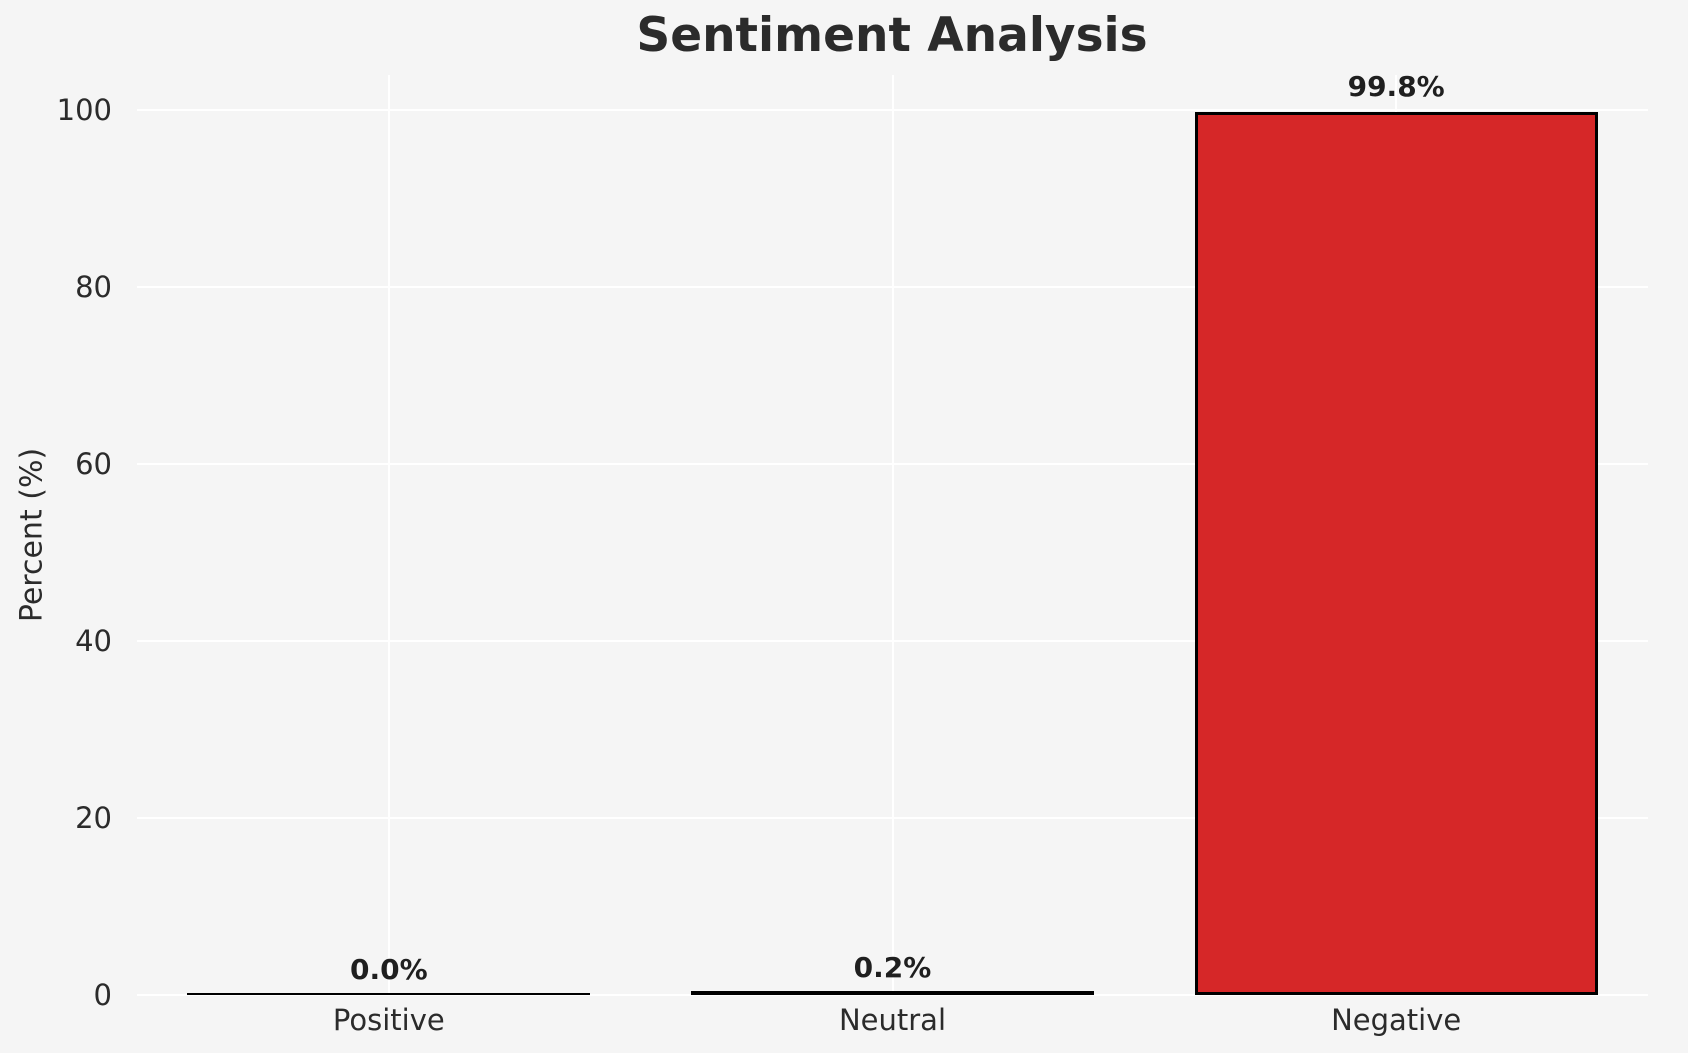 This screenshot has height=1053, width=1688. I want to click on x-tick-label-positive: Positive, so click(388, 1020).